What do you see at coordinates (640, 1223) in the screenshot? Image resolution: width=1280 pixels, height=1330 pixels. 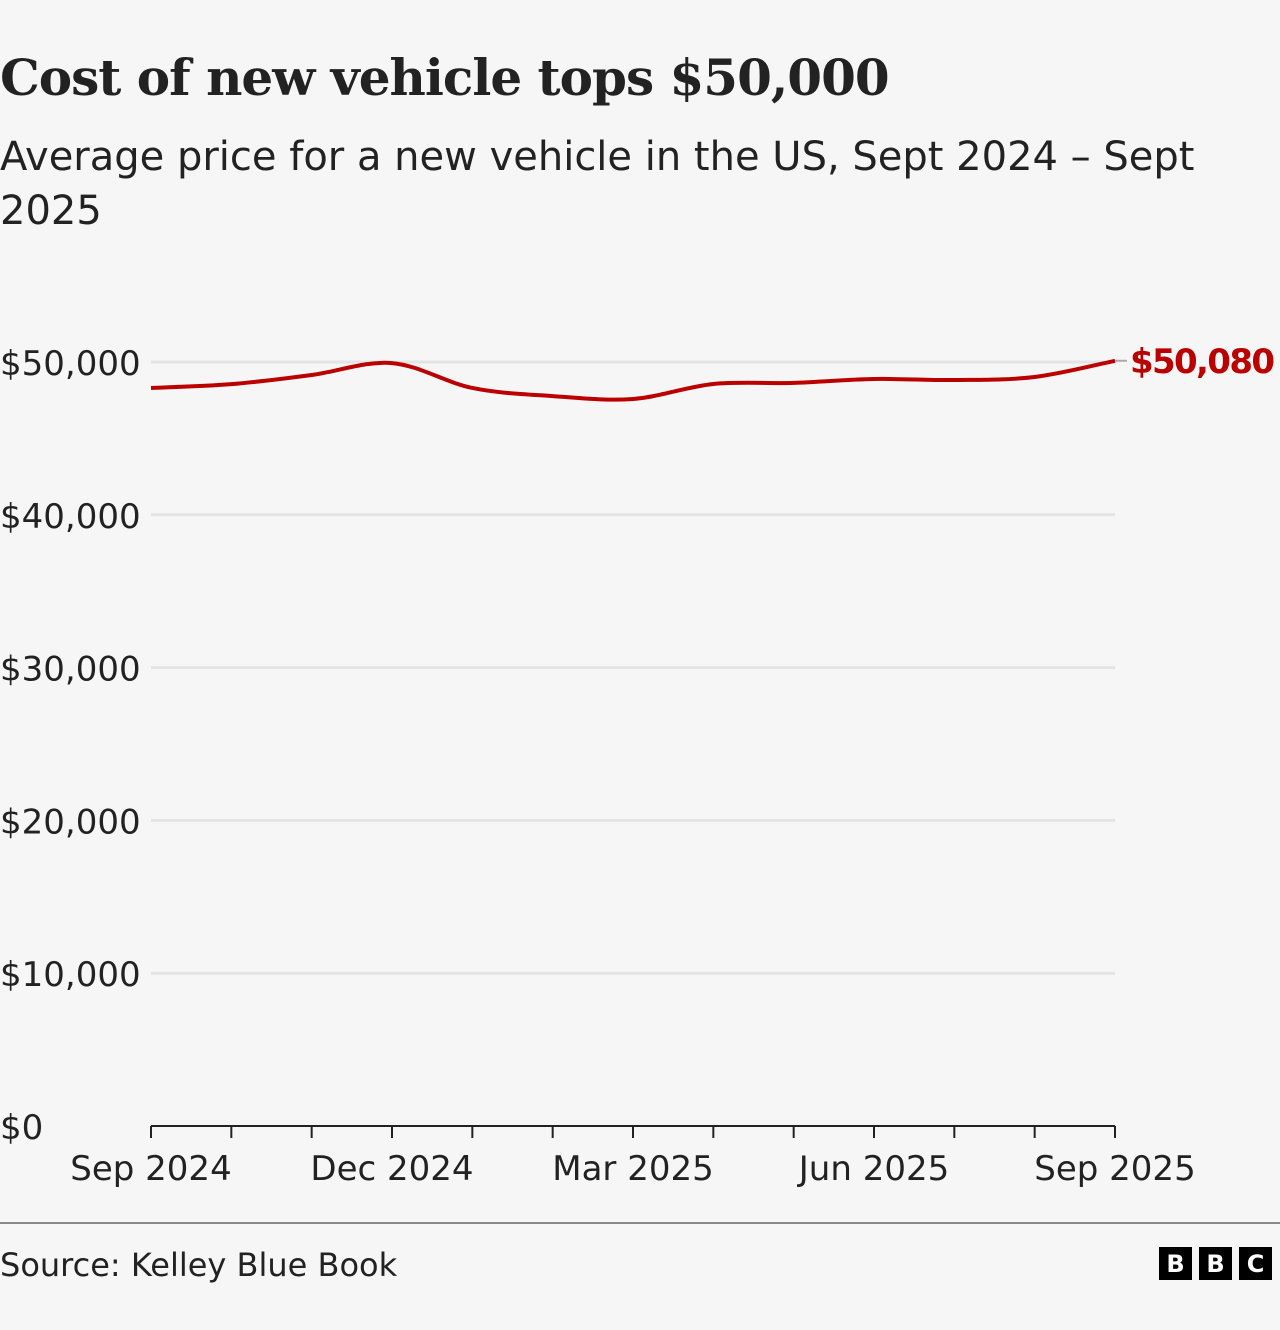 I see `footer-divider` at bounding box center [640, 1223].